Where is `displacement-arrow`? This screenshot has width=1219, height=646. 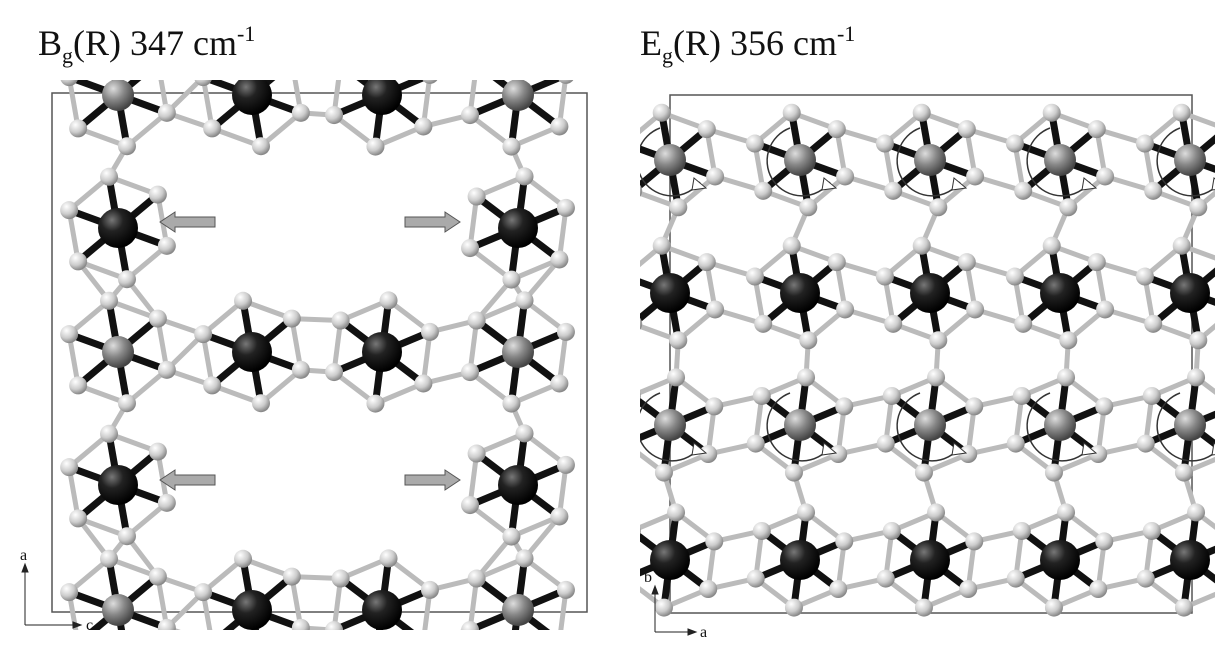
displacement-arrow is located at coordinates (187, 222).